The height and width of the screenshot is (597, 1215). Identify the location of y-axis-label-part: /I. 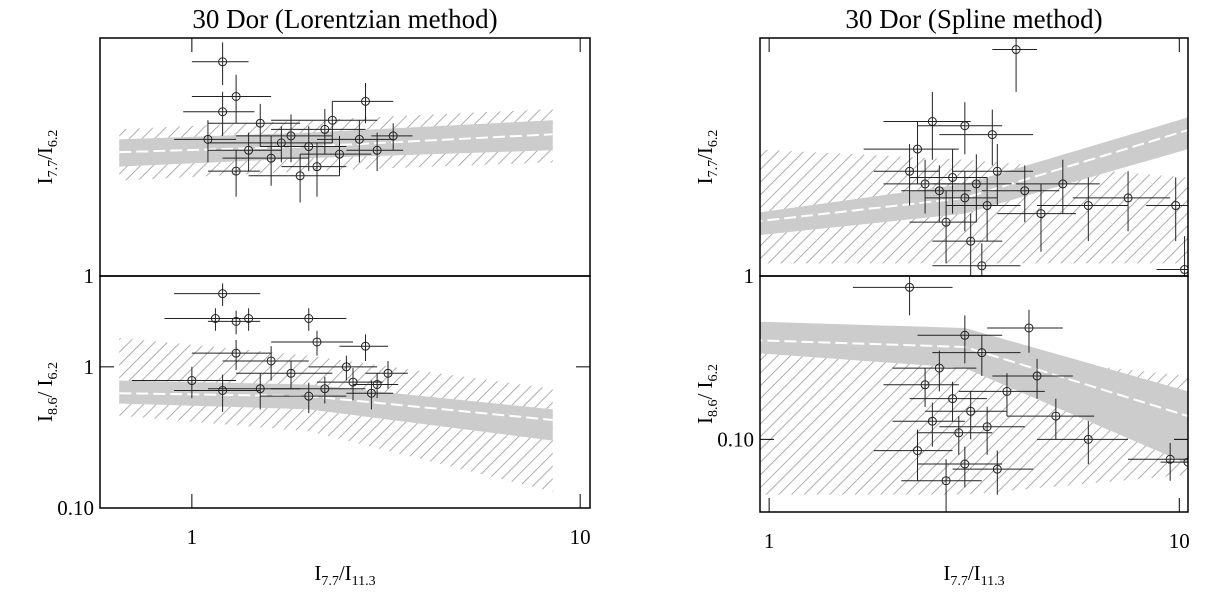
(705, 153).